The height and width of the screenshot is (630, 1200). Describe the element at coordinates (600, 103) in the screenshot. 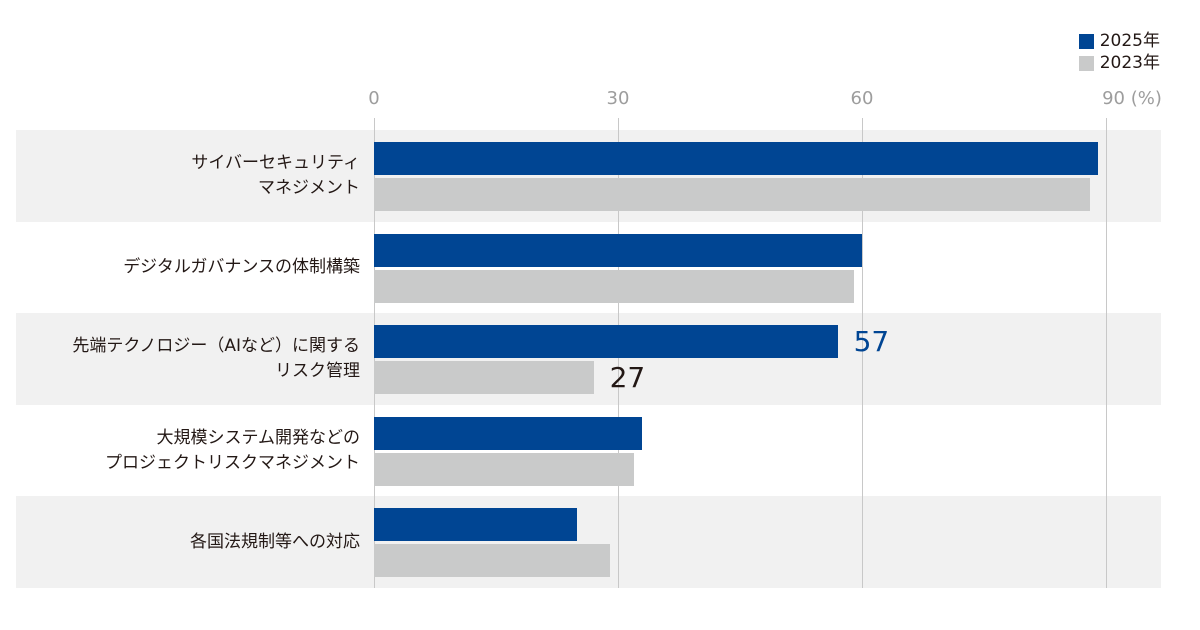

I see `x-axis: 0 30 60 90 (%)` at that location.